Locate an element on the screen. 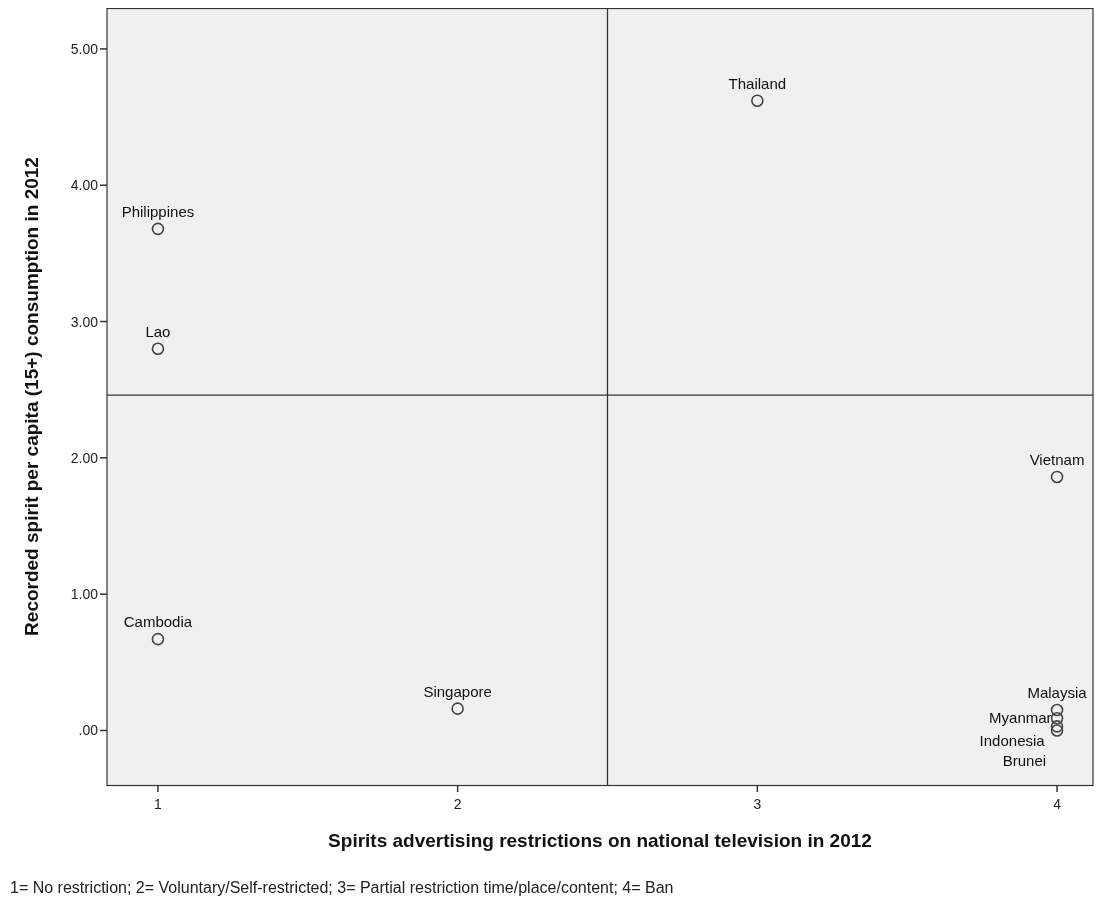 Image resolution: width=1110 pixels, height=919 pixels. annotation: Vietnam is located at coordinates (1057, 459).